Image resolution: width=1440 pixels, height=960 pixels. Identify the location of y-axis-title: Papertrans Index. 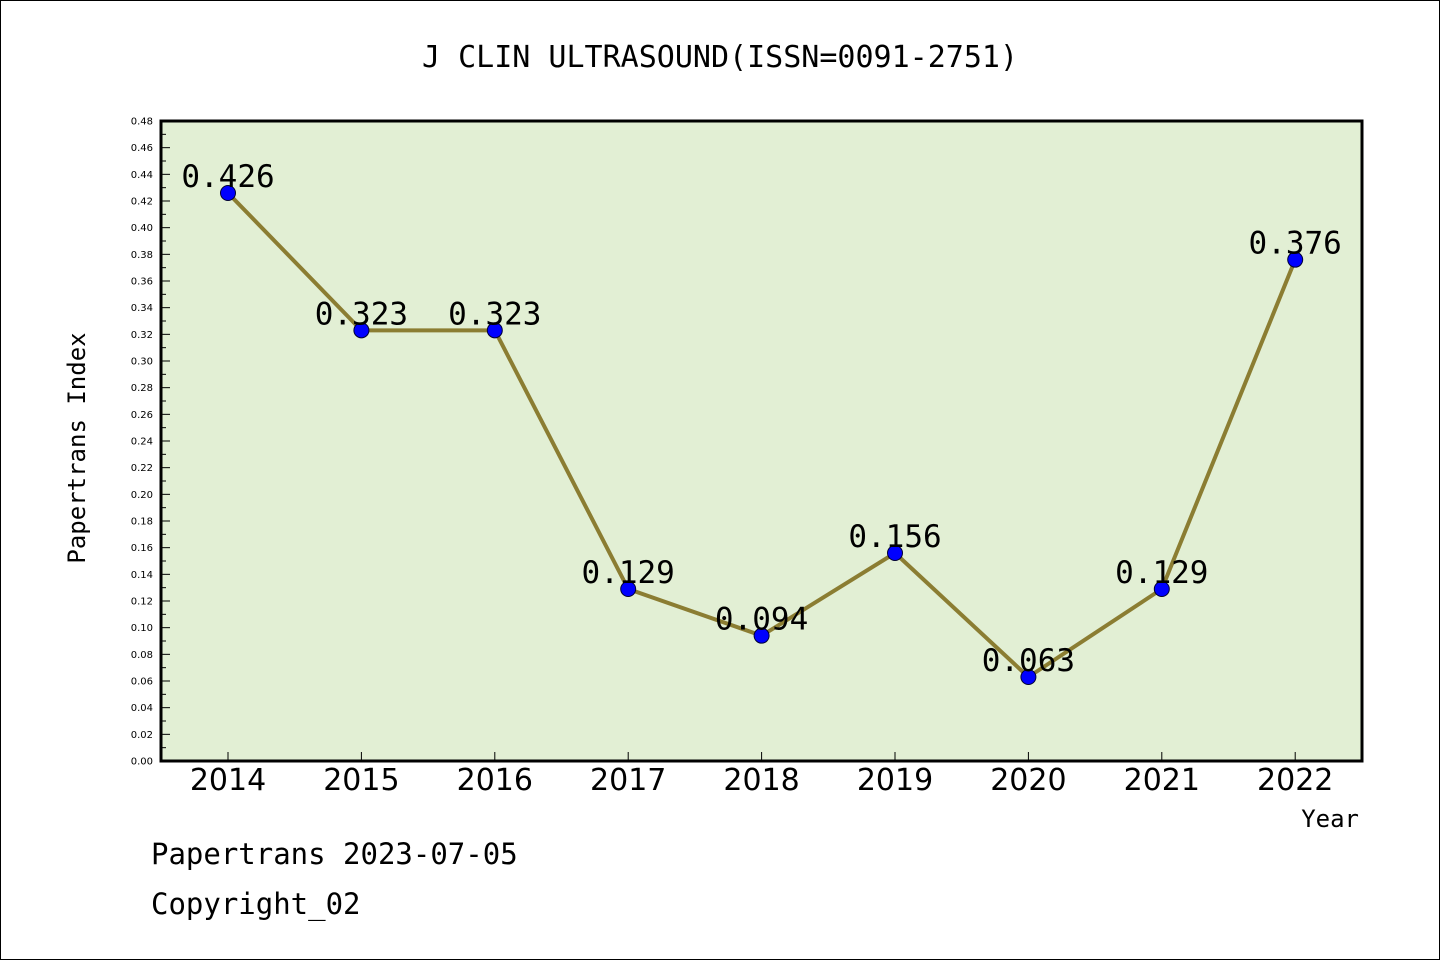
(77, 447).